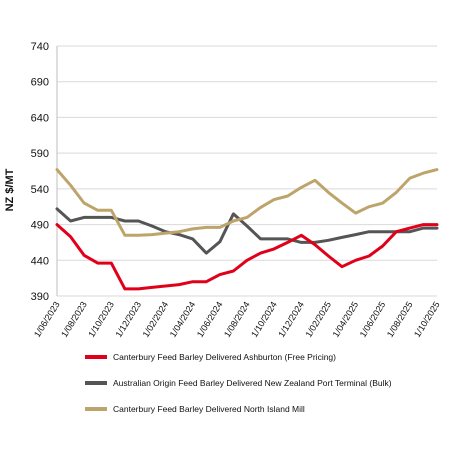 The height and width of the screenshot is (450, 450). I want to click on x-tick-label: 1/10/2025, so click(427, 319).